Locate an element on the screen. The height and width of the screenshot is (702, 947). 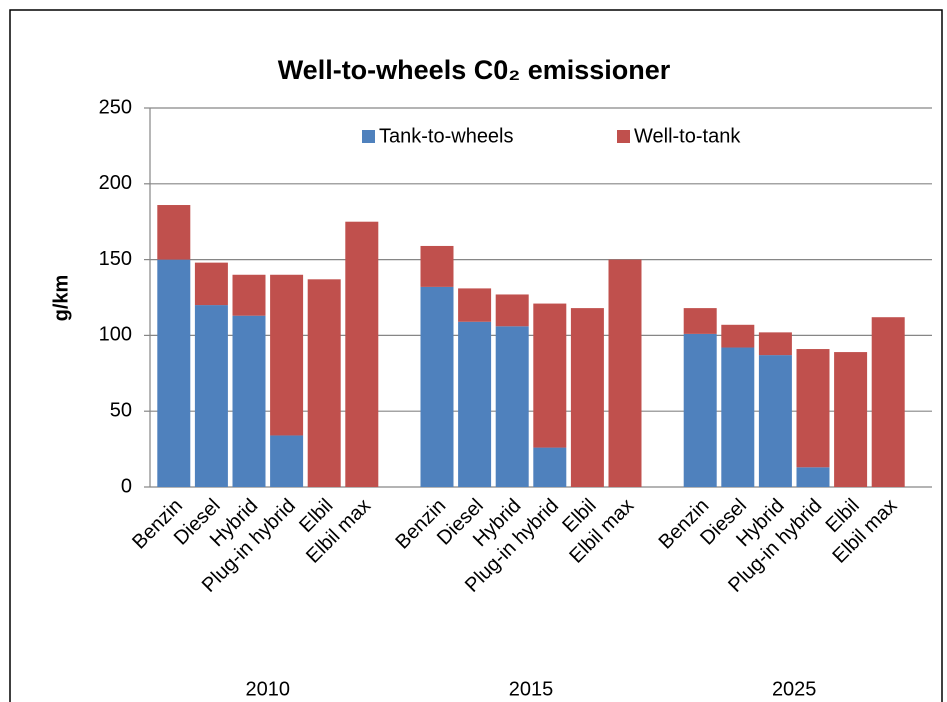
group-label: 2015 is located at coordinates (531, 689).